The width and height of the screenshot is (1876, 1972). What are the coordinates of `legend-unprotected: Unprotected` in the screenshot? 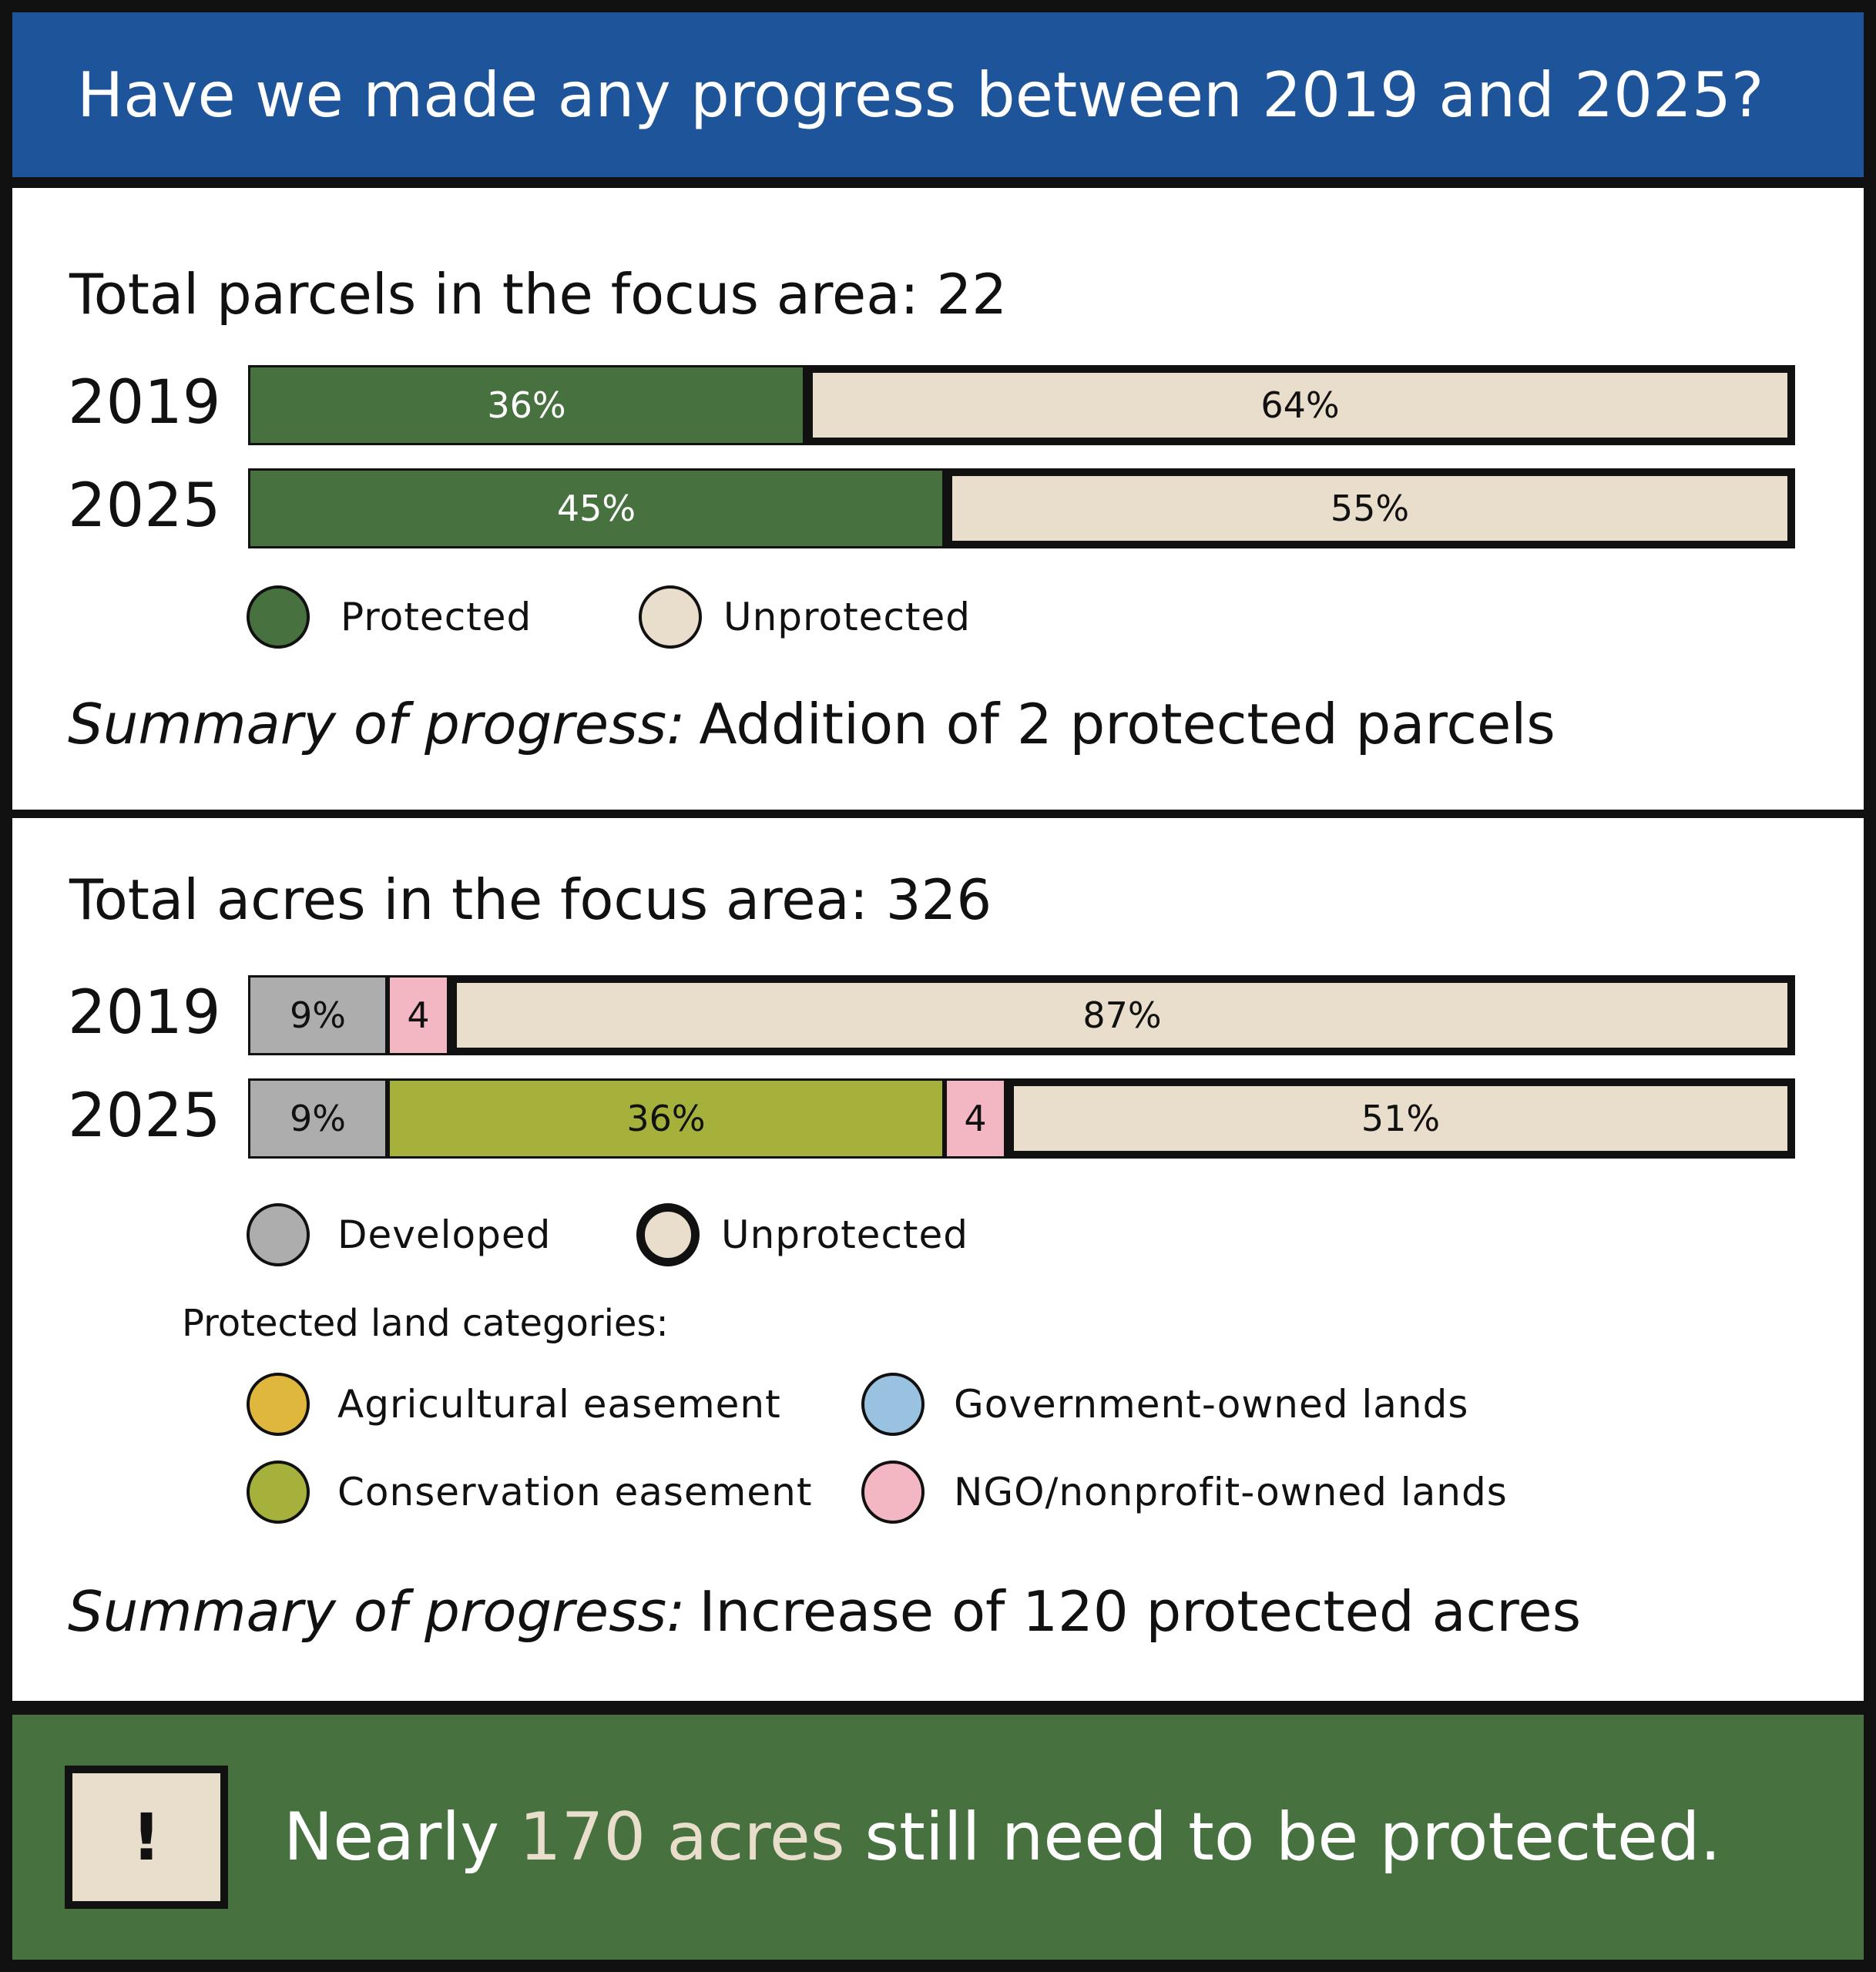 It's located at (805, 617).